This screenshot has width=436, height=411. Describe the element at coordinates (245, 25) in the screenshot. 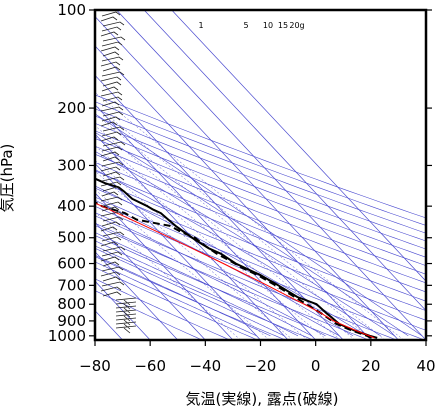

I see `mixing-ratio-label: 5` at that location.